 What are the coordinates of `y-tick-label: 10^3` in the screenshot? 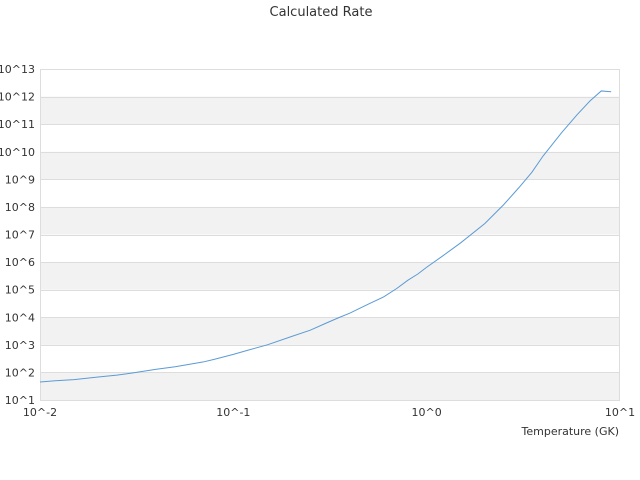 It's located at (20, 345).